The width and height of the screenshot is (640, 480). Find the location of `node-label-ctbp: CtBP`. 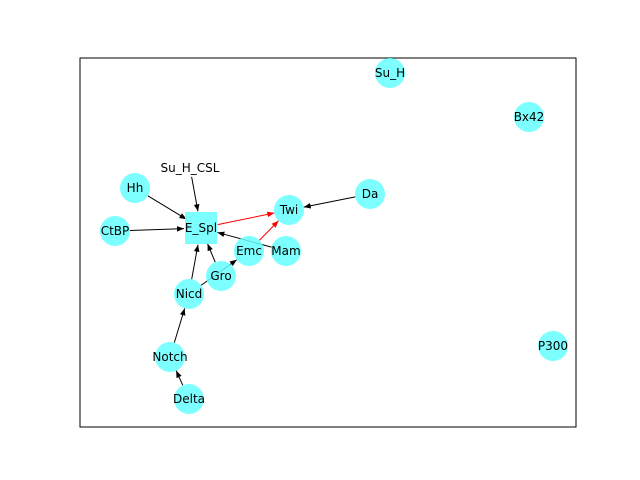

node-label-ctbp: CtBP is located at coordinates (115, 231).